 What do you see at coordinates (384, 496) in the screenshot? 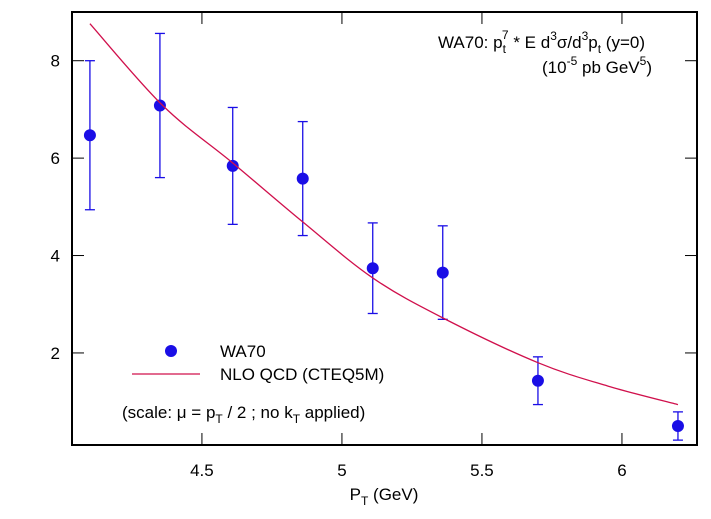
I see `x-axis-label: PT (GeV)` at bounding box center [384, 496].